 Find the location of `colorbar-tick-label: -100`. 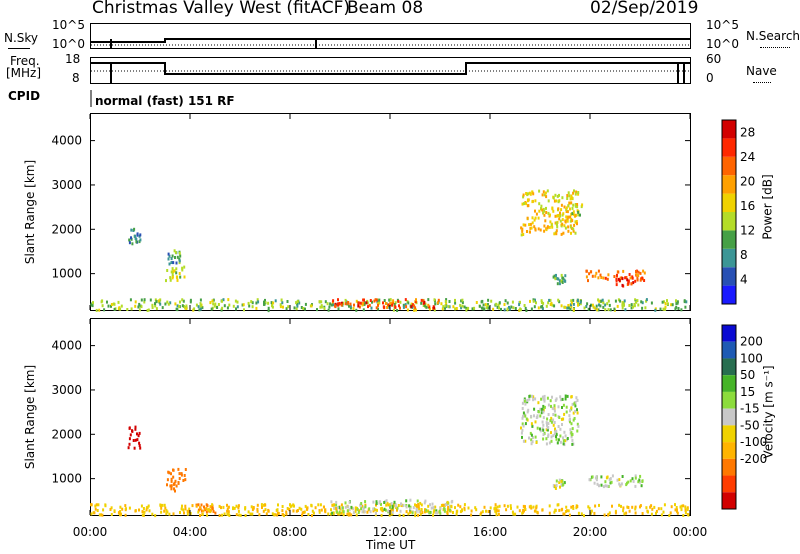

colorbar-tick-label: -100 is located at coordinates (753, 442).